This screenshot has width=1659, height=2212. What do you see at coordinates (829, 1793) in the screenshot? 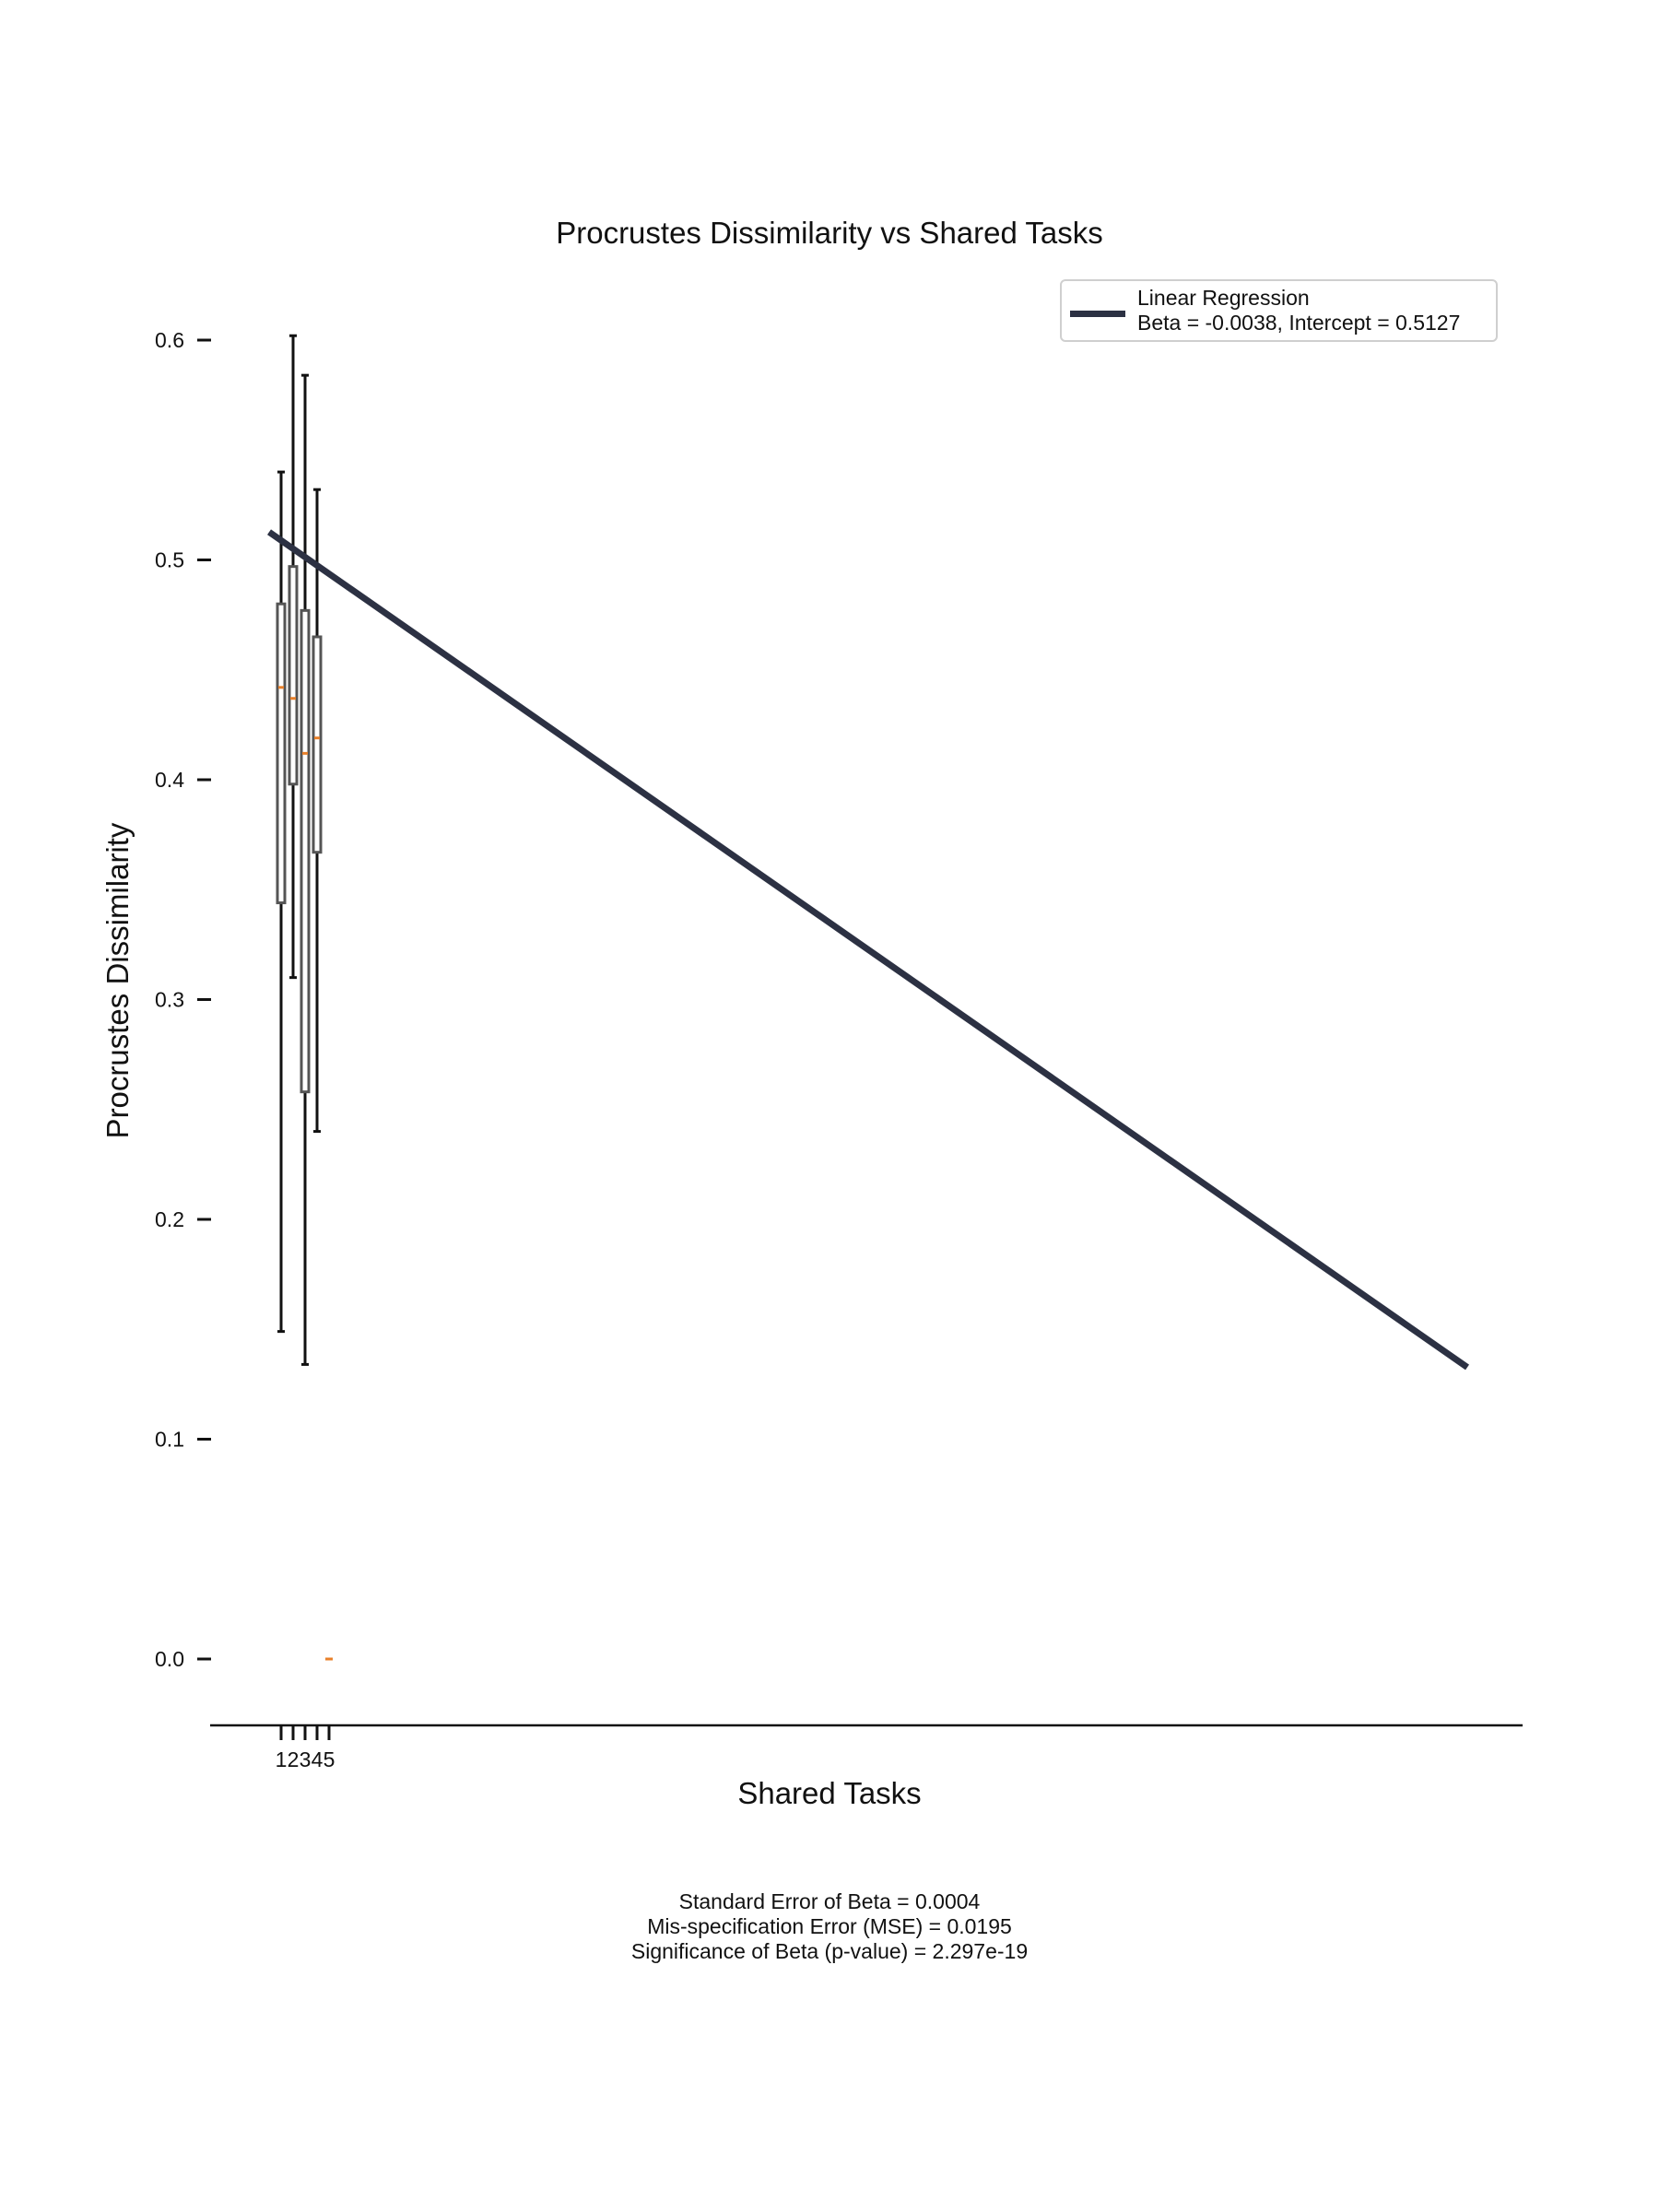
I see `x-axis-title: Shared Tasks` at bounding box center [829, 1793].